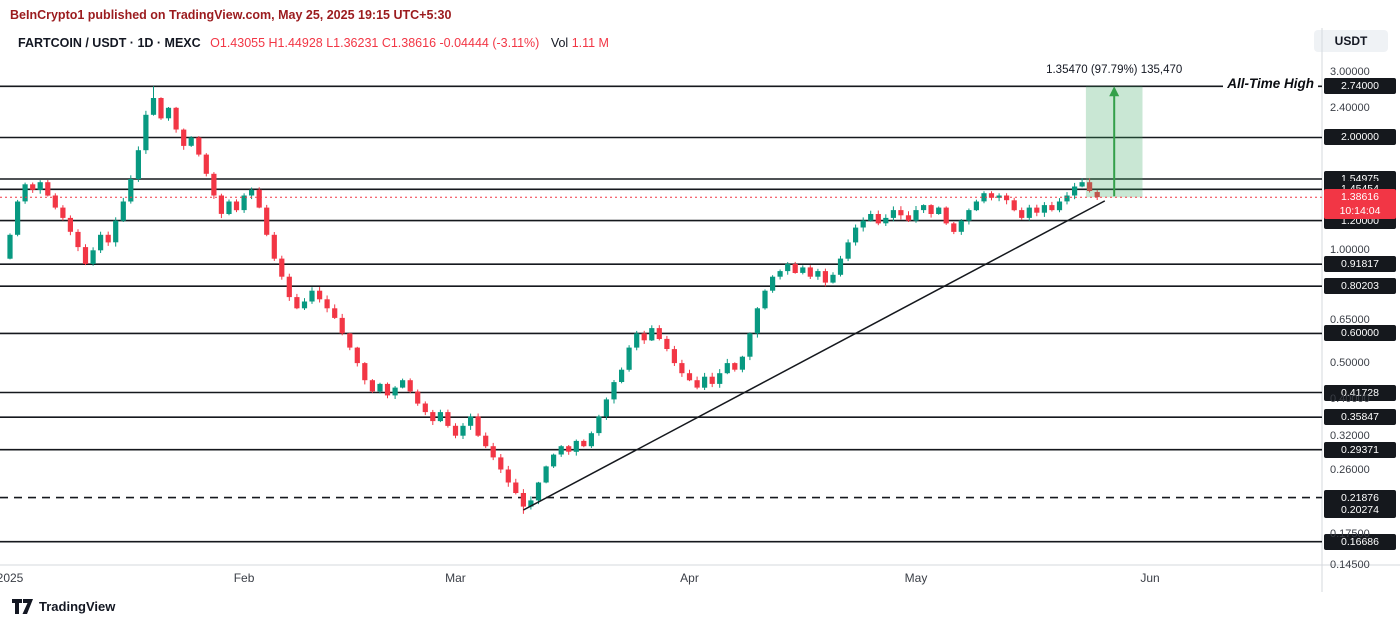 The height and width of the screenshot is (627, 1400). What do you see at coordinates (1360, 286) in the screenshot?
I see `price-level-badge: 0.80203` at bounding box center [1360, 286].